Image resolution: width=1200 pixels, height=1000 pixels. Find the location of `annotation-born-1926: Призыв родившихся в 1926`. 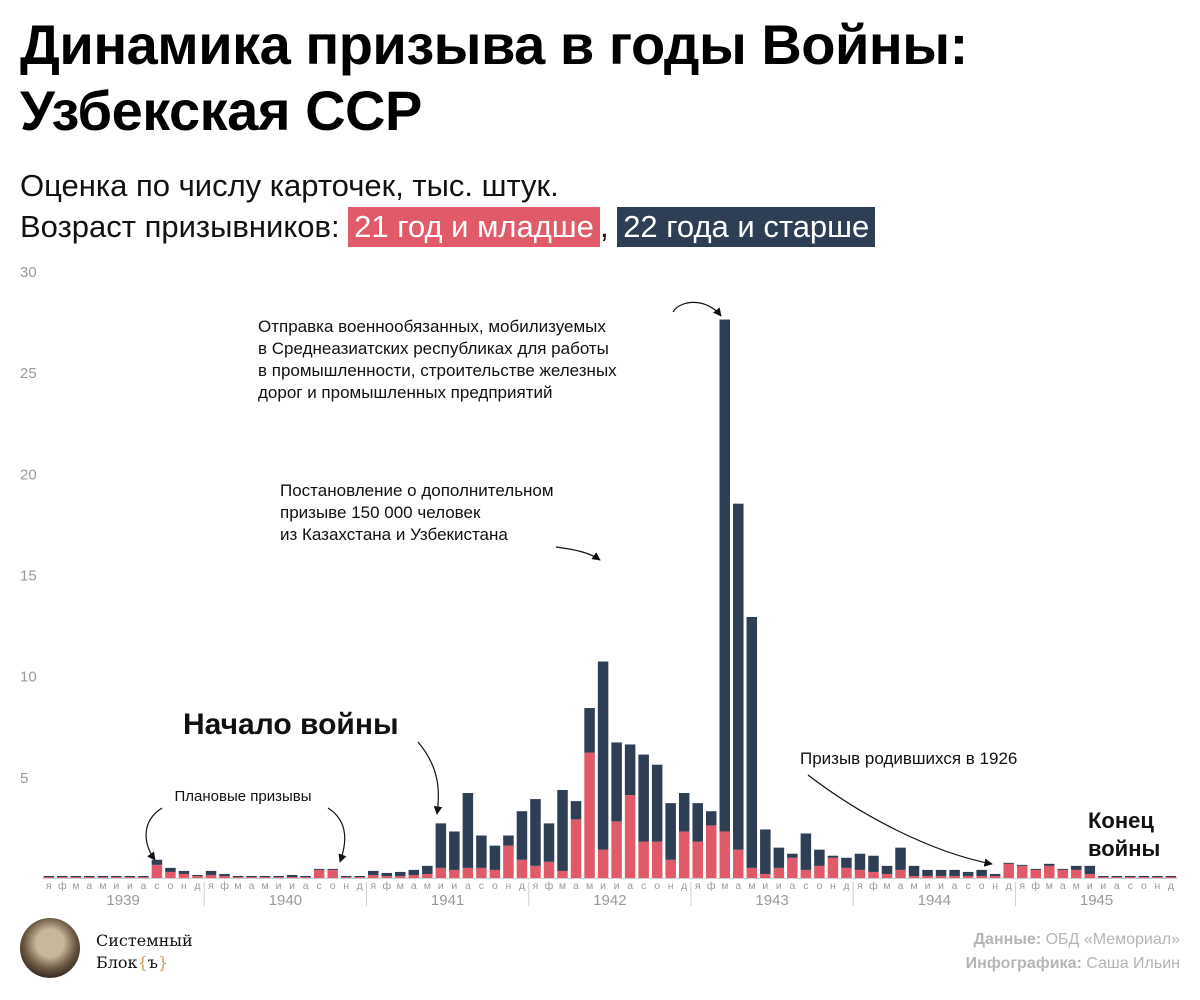

annotation-born-1926: Призыв родившихся в 1926 is located at coordinates (908, 758).